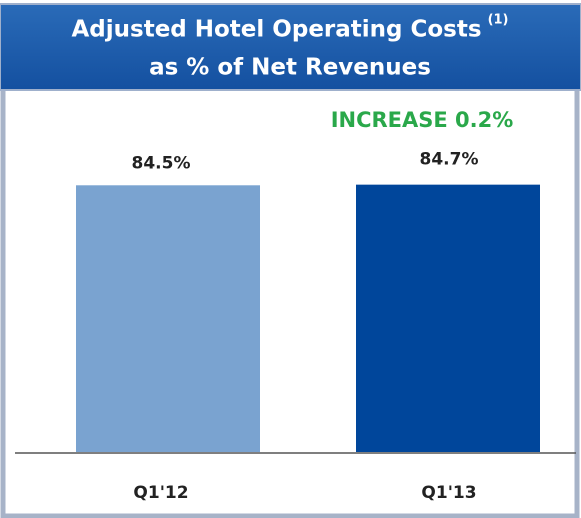 The width and height of the screenshot is (581, 518). I want to click on chart-title: Adjusted Hotel Operating Costs, so click(276, 30).